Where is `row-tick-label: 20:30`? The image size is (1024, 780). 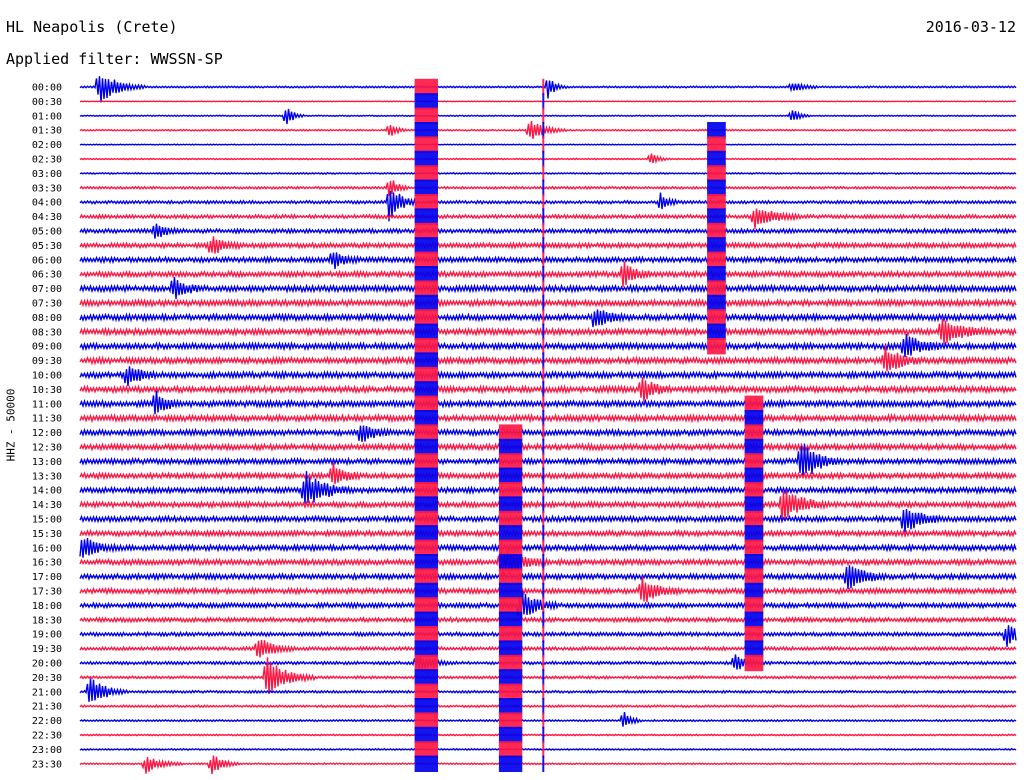
row-tick-label: 20:30 is located at coordinates (47, 678).